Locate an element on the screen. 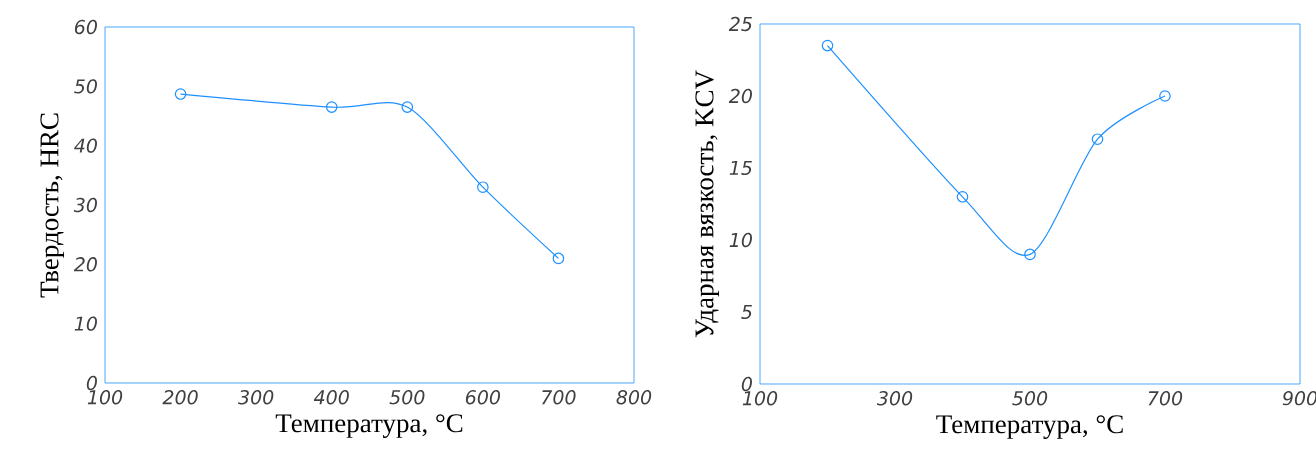 Image resolution: width=1316 pixels, height=459 pixels. y-tick-label: 40 is located at coordinates (85, 145).